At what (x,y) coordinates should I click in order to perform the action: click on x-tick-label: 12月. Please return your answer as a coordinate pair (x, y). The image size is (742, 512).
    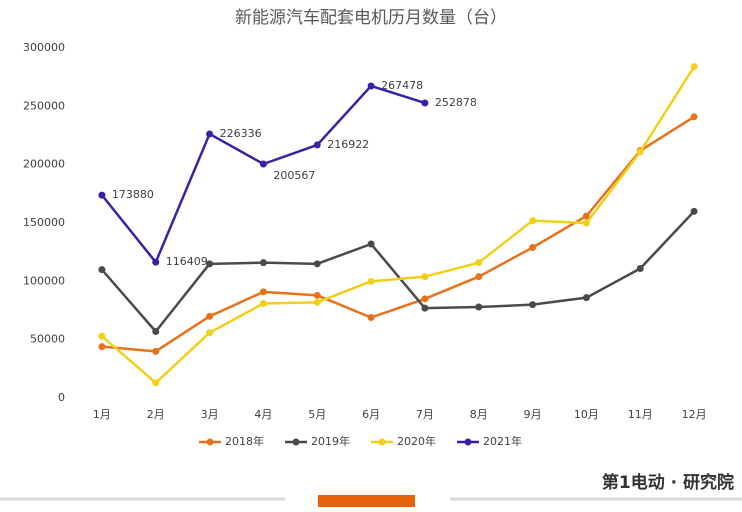
    Looking at the image, I should click on (694, 414).